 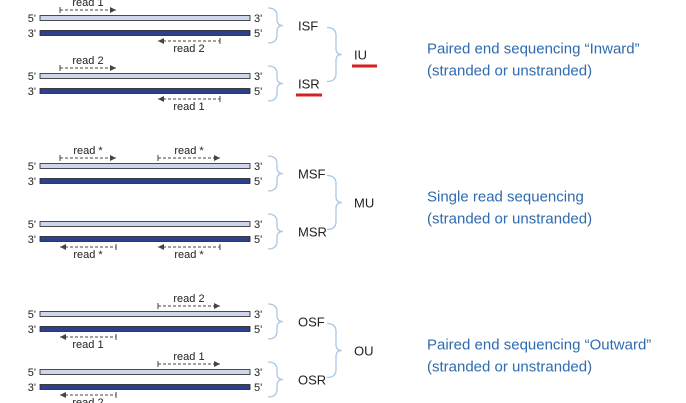 I want to click on section-description: Single read sequencing, so click(x=505, y=197).